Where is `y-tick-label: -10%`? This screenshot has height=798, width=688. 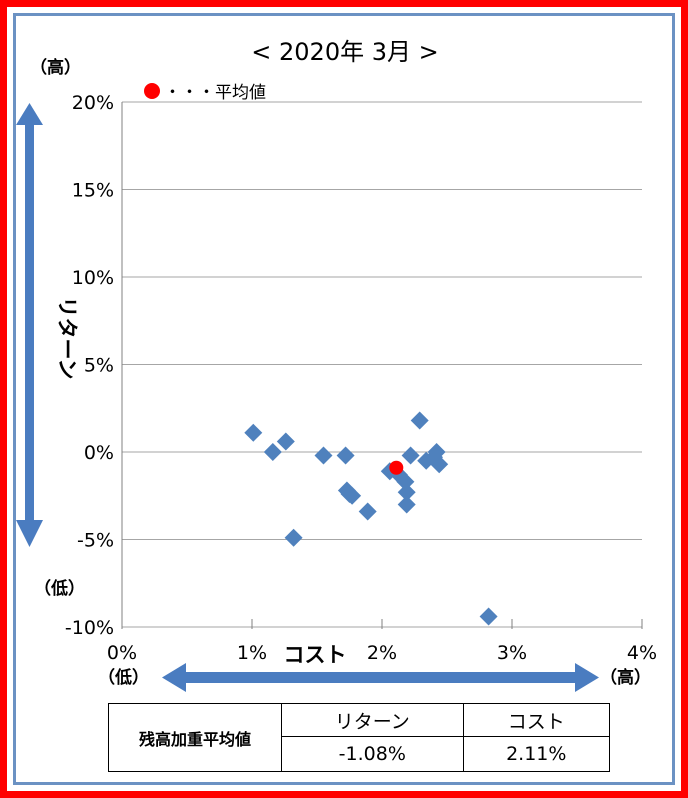
y-tick-label: -10% is located at coordinates (89, 628).